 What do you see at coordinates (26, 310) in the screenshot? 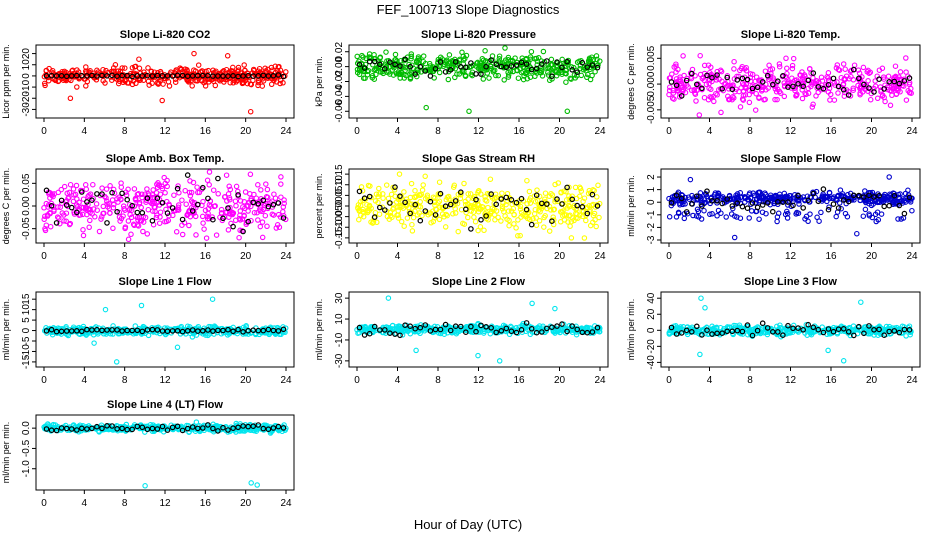
I see `y-tick-label: 10` at bounding box center [26, 310].